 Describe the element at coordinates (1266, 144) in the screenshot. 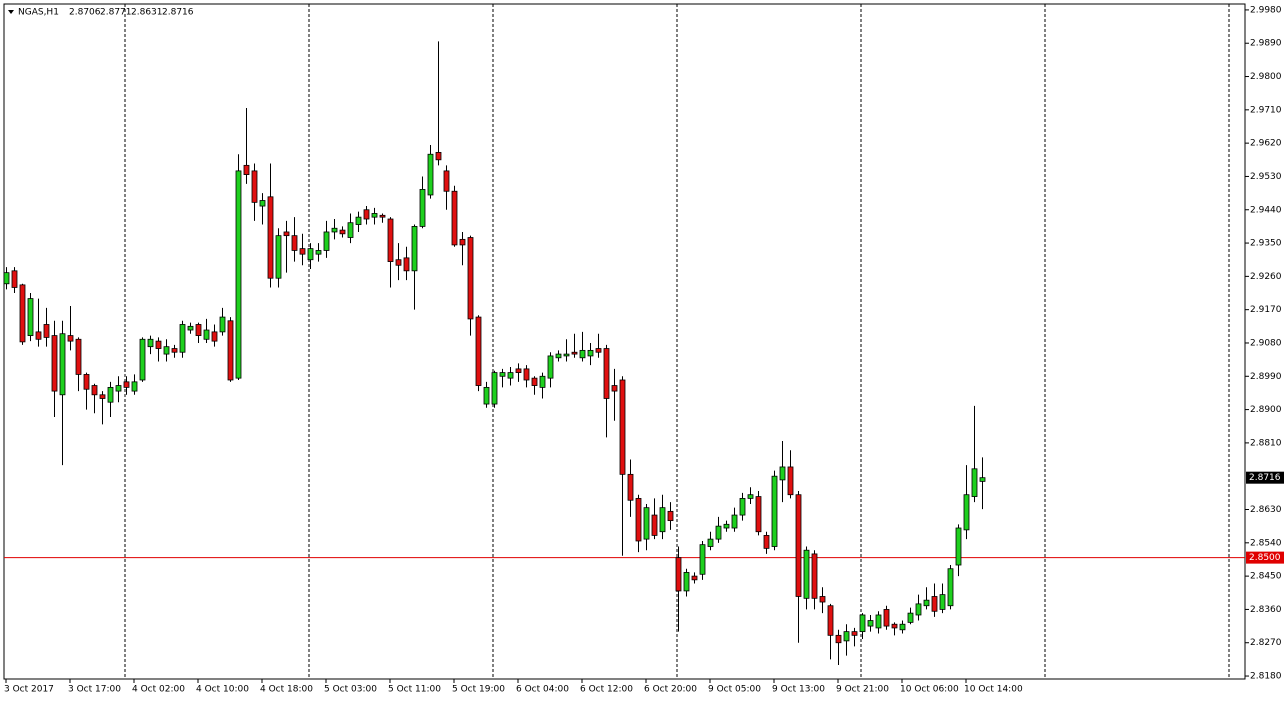

I see `y-tick-label: 2.9620` at that location.